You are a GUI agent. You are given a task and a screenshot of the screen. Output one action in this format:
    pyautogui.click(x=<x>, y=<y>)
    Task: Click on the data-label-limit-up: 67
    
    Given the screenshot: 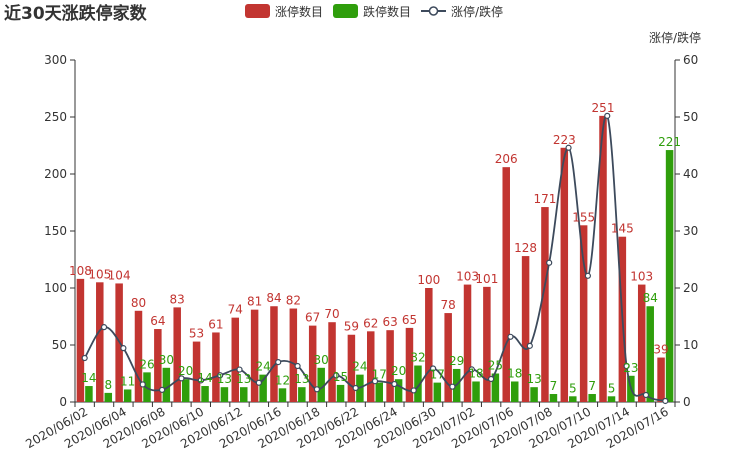 What is the action you would take?
    pyautogui.click(x=312, y=318)
    